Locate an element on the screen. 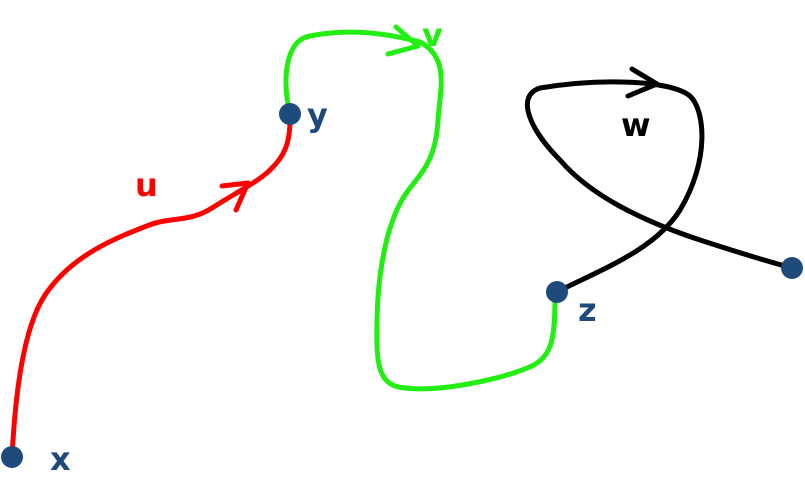  path-w is located at coordinates (659, 187).